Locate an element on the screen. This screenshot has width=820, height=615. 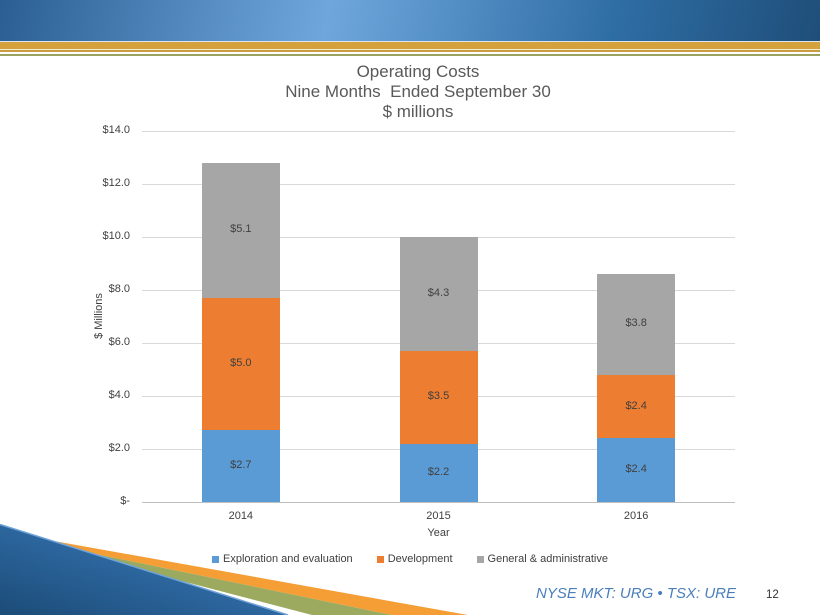
bar-value-label: $3.5 is located at coordinates (438, 396).